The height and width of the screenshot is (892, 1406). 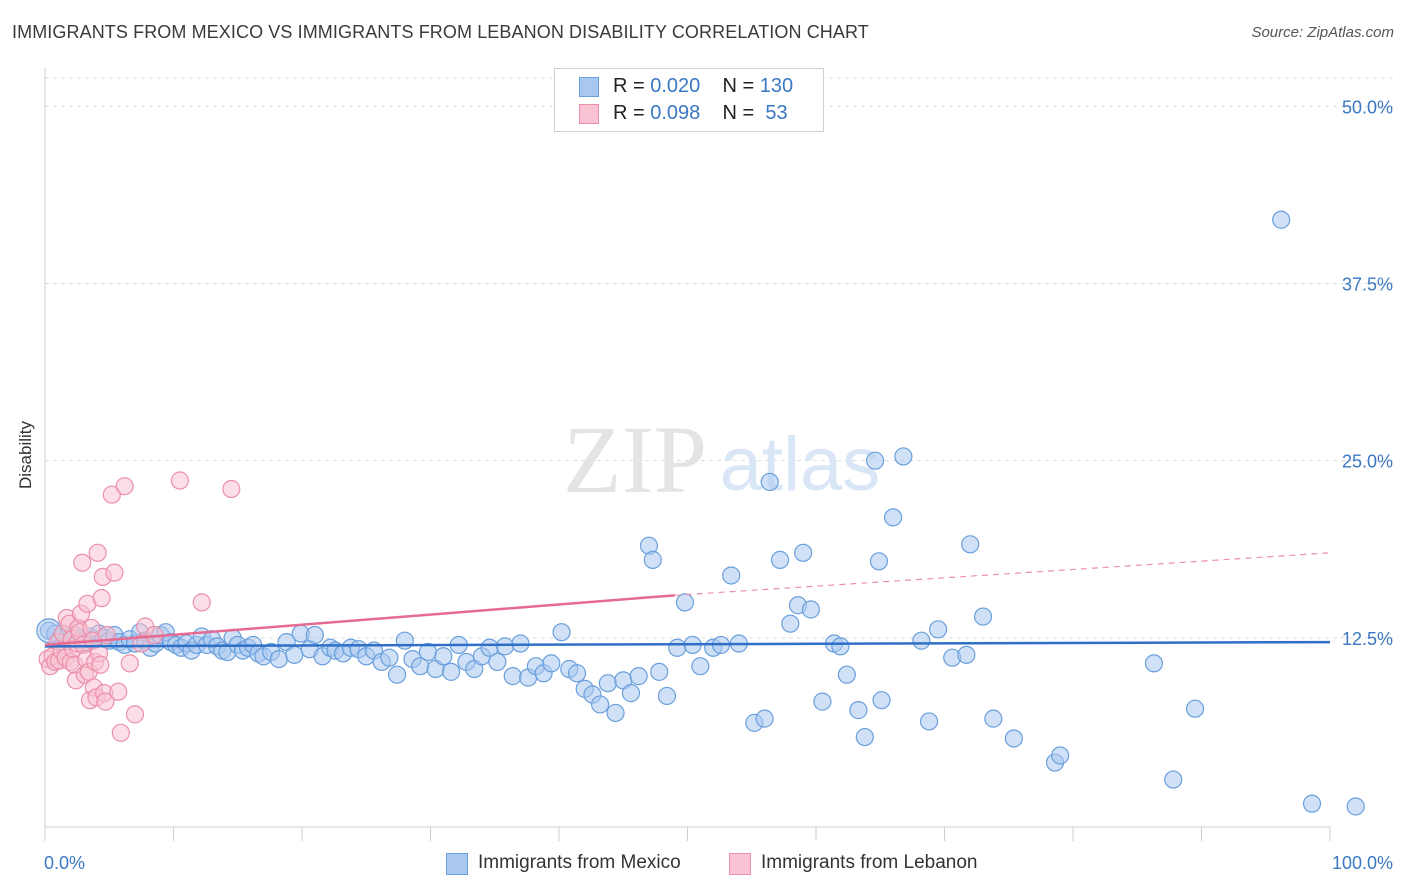 What do you see at coordinates (457, 864) in the screenshot?
I see `bottom-legend-swatch-mexico` at bounding box center [457, 864].